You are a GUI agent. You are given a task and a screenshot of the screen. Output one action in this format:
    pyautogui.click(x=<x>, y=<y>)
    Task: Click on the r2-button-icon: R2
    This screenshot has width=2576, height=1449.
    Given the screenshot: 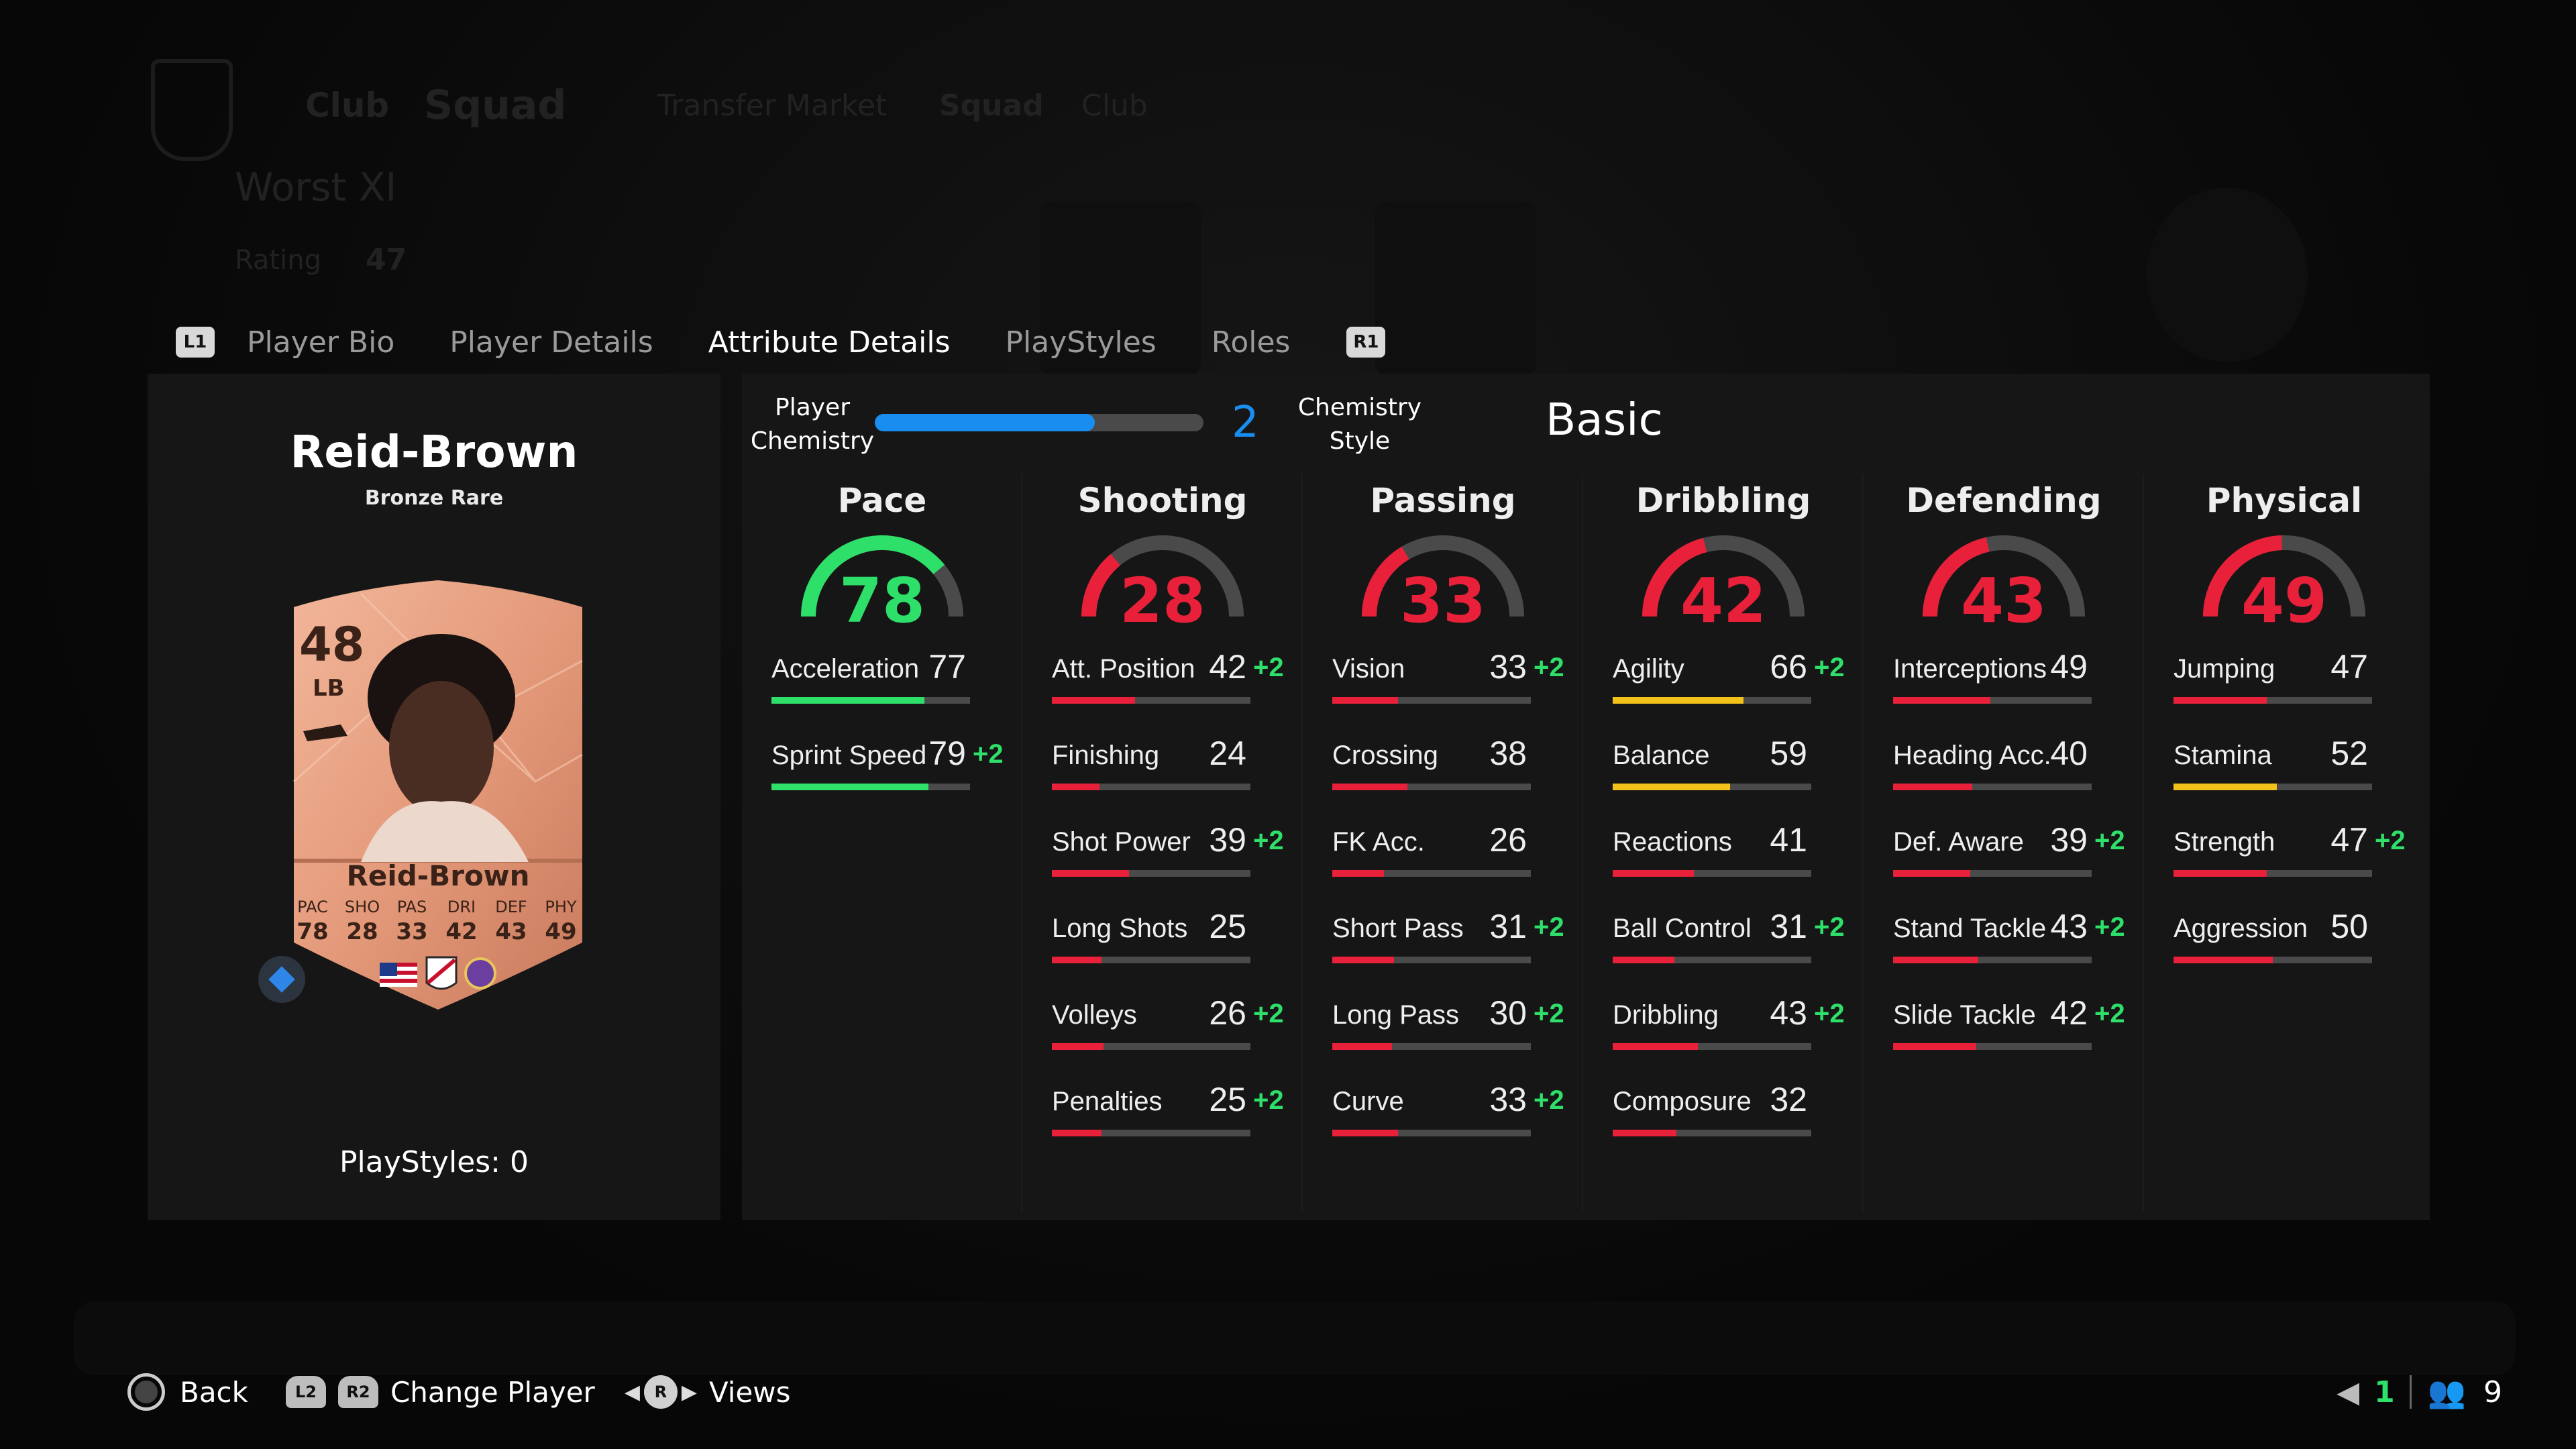 What is the action you would take?
    pyautogui.click(x=357, y=1392)
    